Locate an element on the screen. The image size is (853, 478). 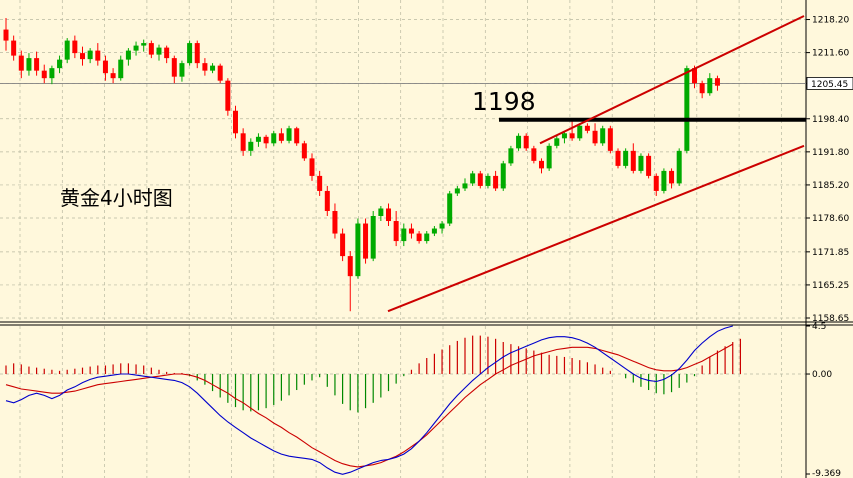
price-tick-label: 1211.60 is located at coordinates (830, 54).